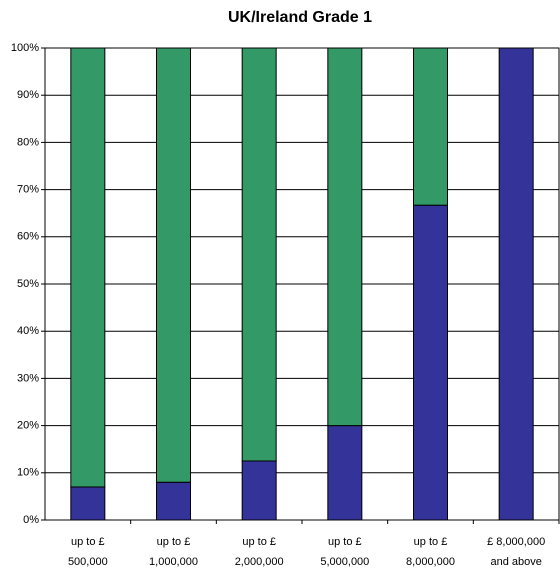 This screenshot has width=560, height=576. I want to click on y-tick-label: 50%, so click(28, 284).